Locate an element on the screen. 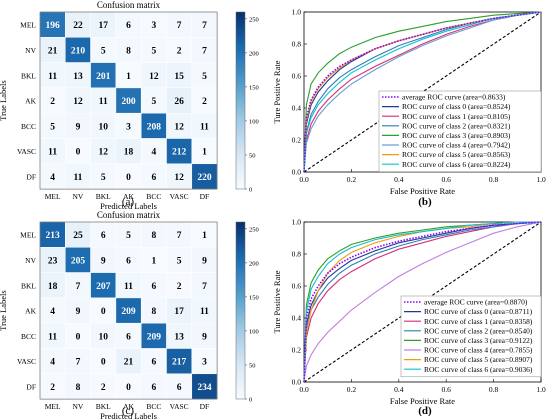 Image resolution: width=550 pixels, height=420 pixels. x-tick-label: BKL is located at coordinates (103, 406).